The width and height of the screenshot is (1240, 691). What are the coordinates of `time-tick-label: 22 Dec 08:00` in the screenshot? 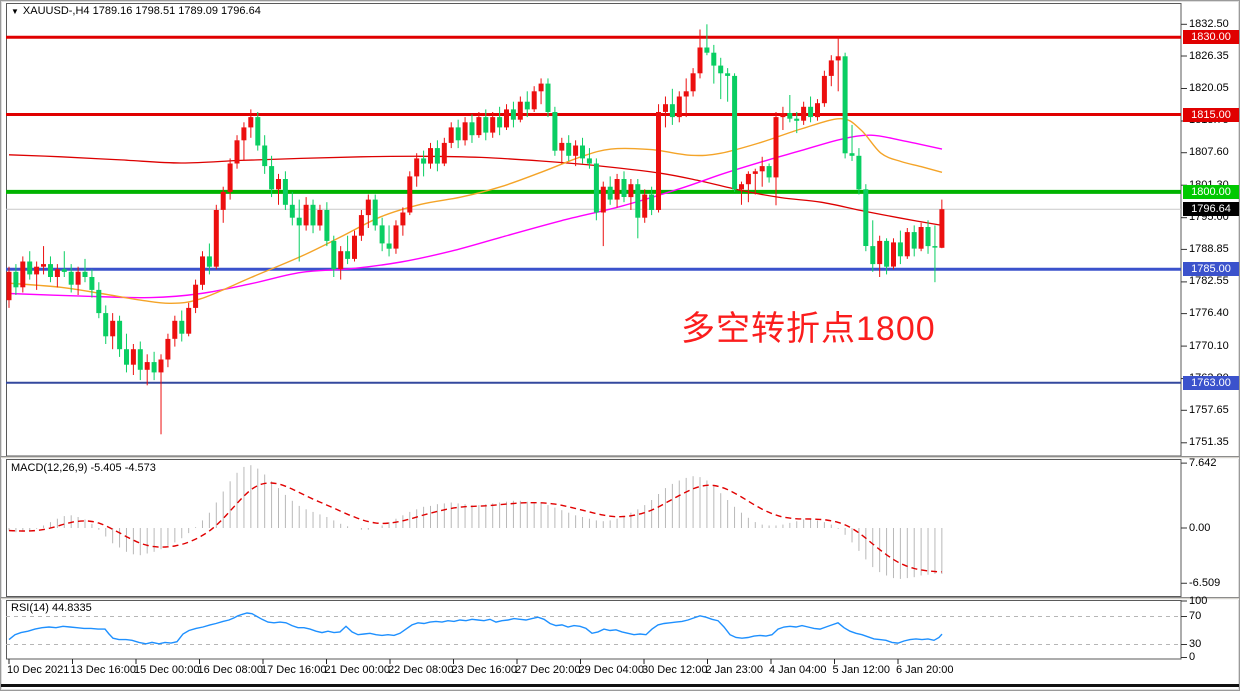 It's located at (421, 670).